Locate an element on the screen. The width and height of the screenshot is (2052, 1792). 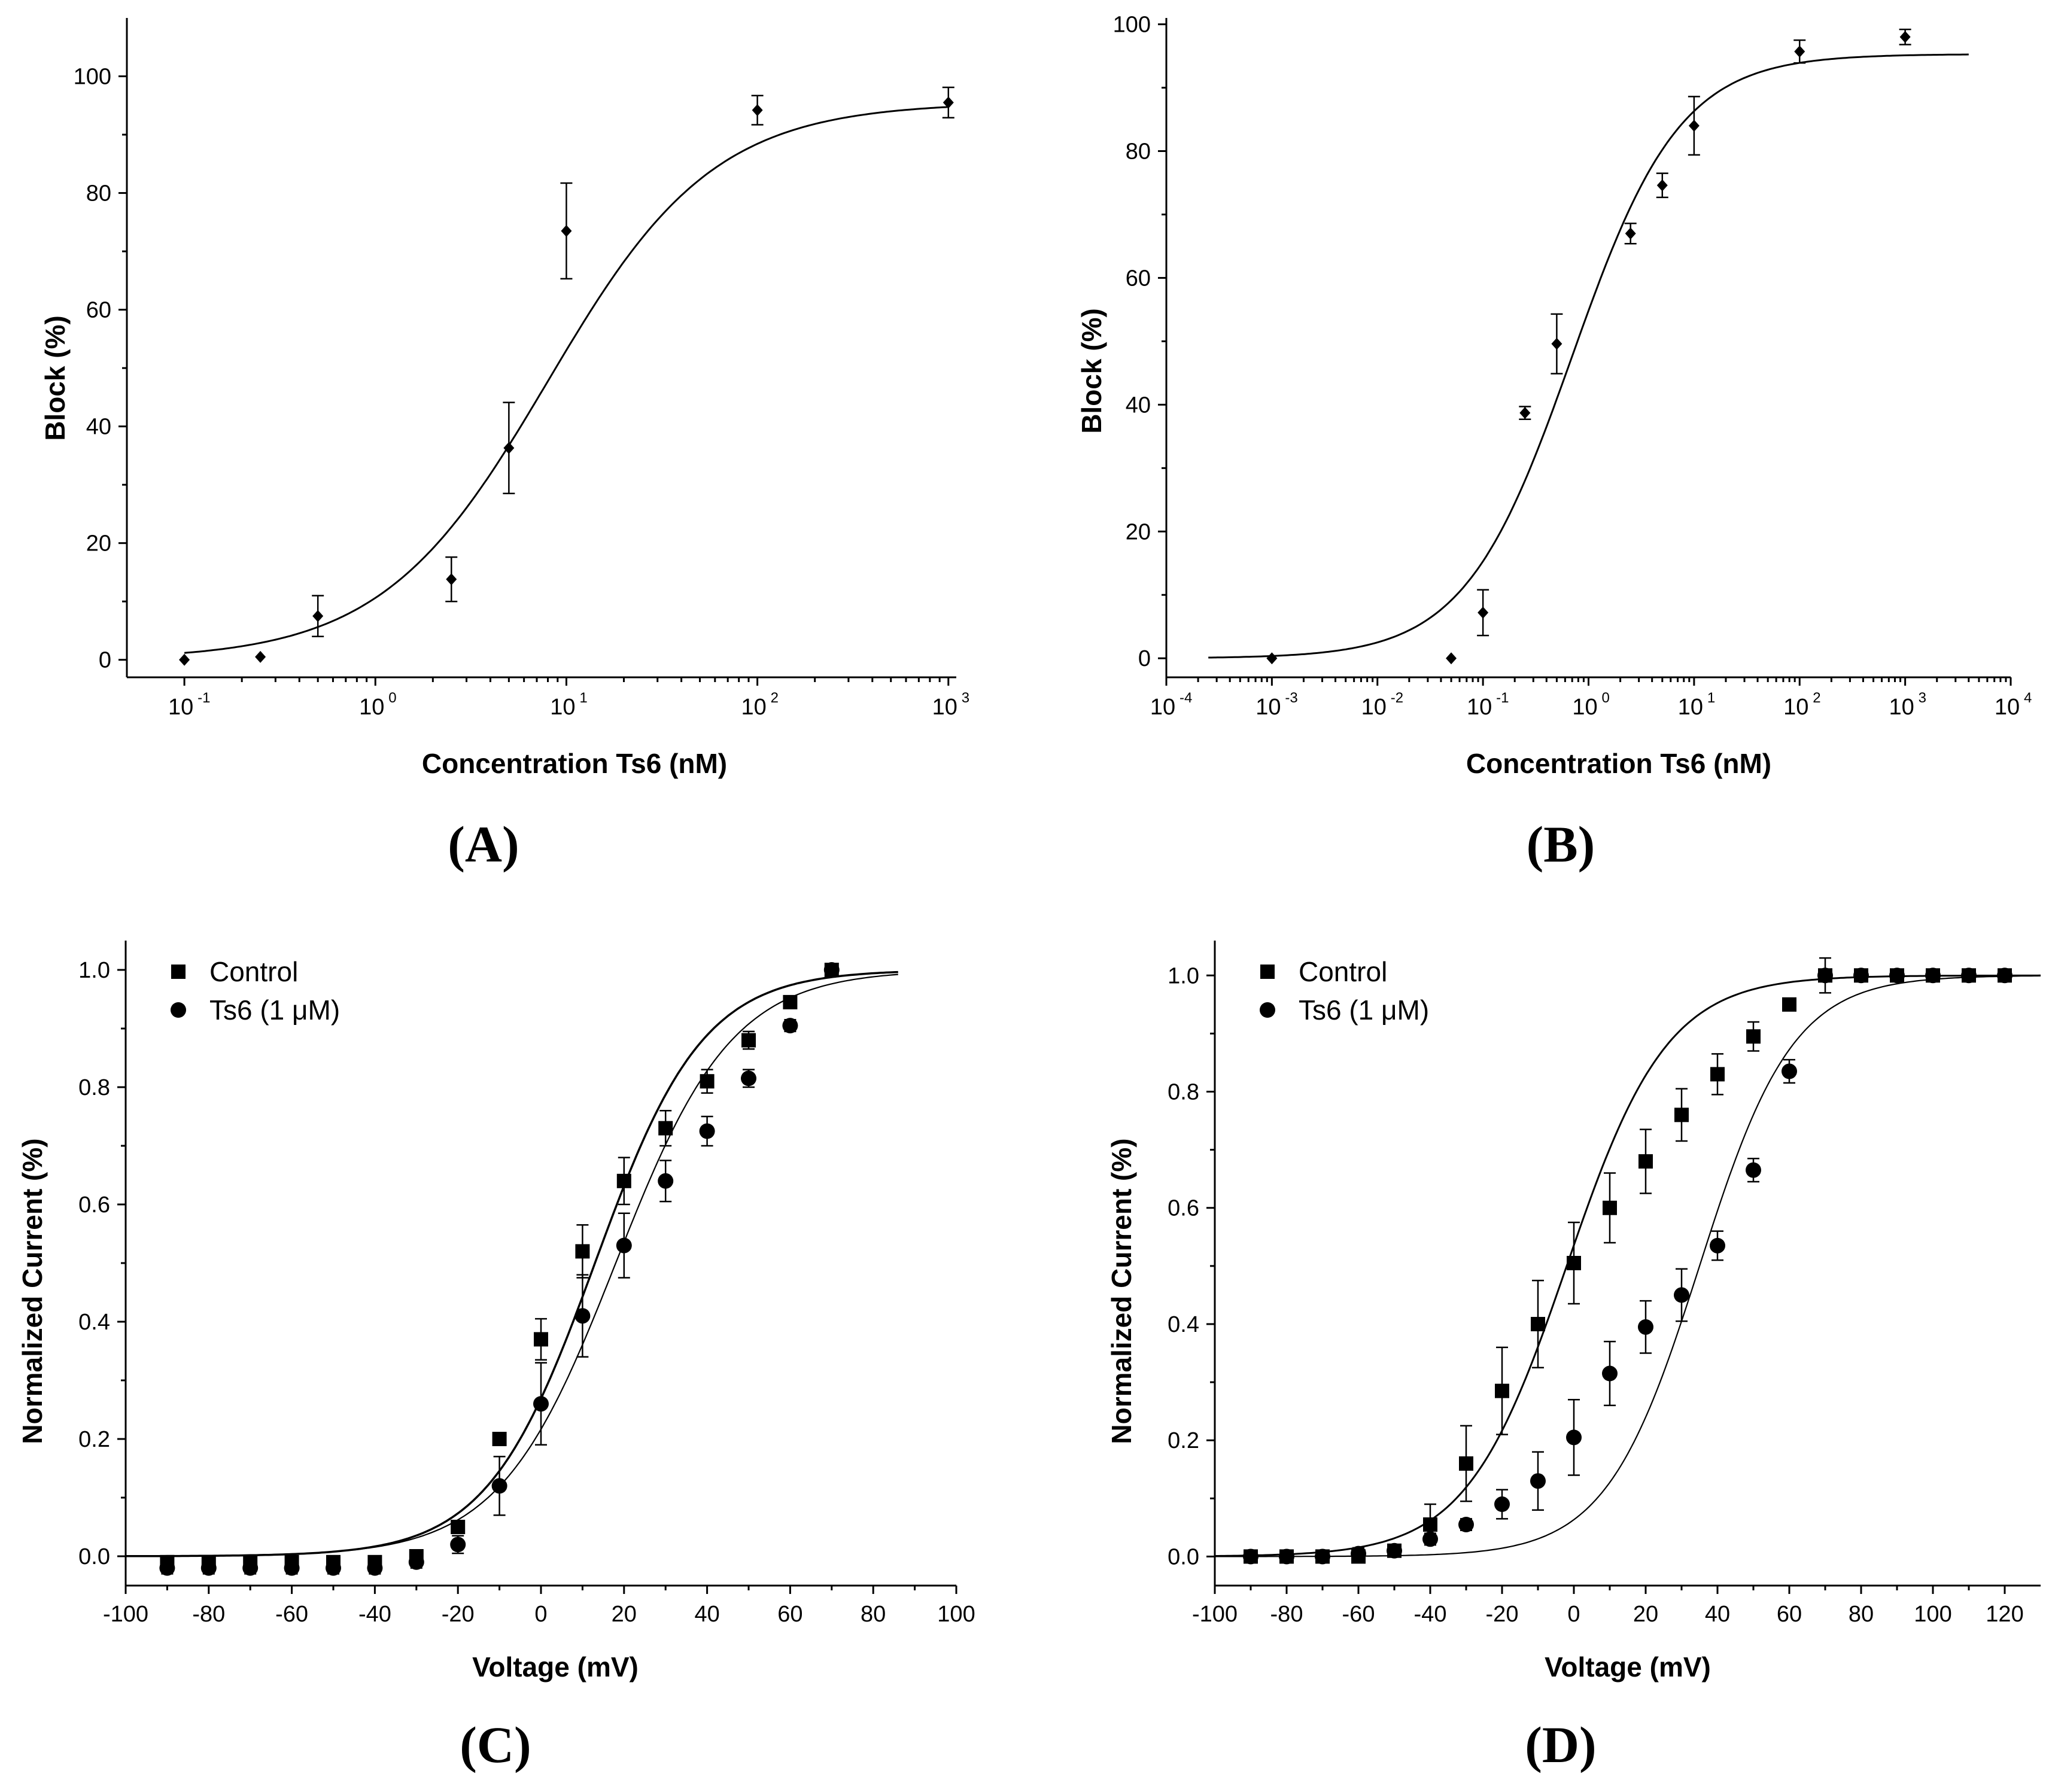
legend-label: Ts6 (1 μM) is located at coordinates (1364, 1010).